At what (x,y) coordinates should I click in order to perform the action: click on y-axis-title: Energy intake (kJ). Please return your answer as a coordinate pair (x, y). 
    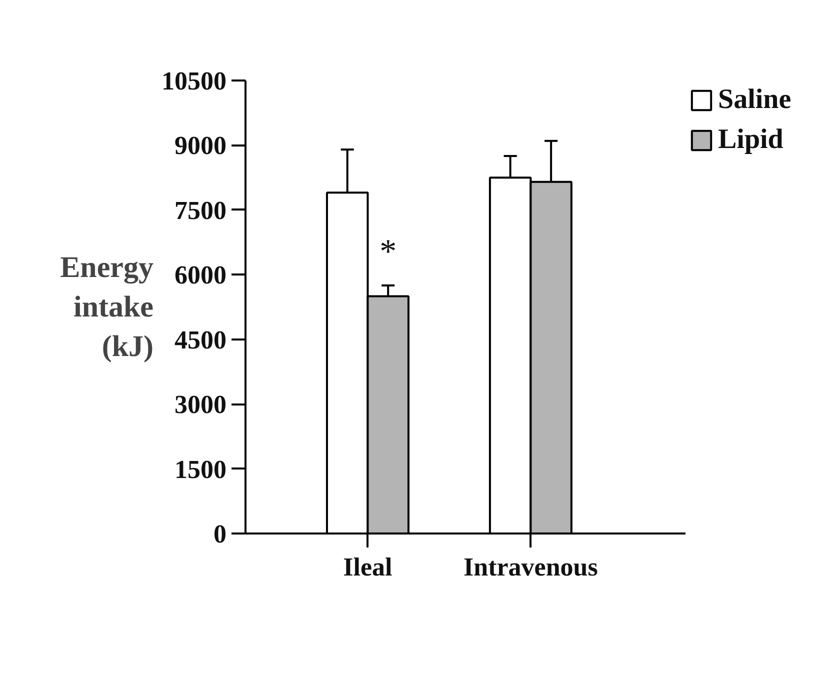
    Looking at the image, I should click on (107, 307).